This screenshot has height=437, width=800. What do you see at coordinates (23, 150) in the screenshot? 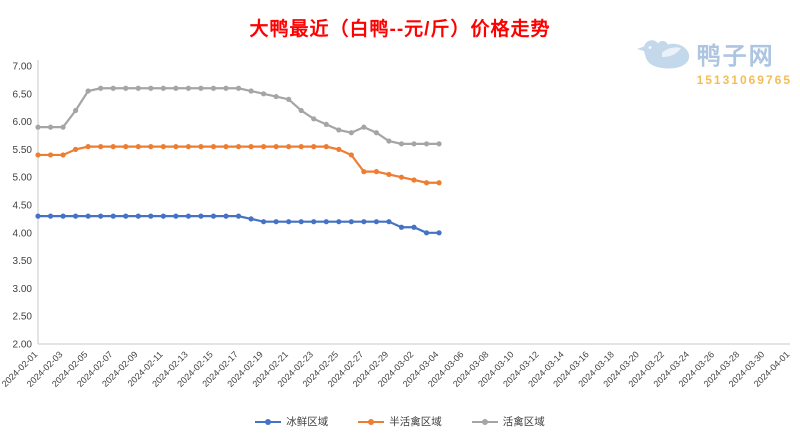
I see `y-axis-label: 5.50` at bounding box center [23, 150].